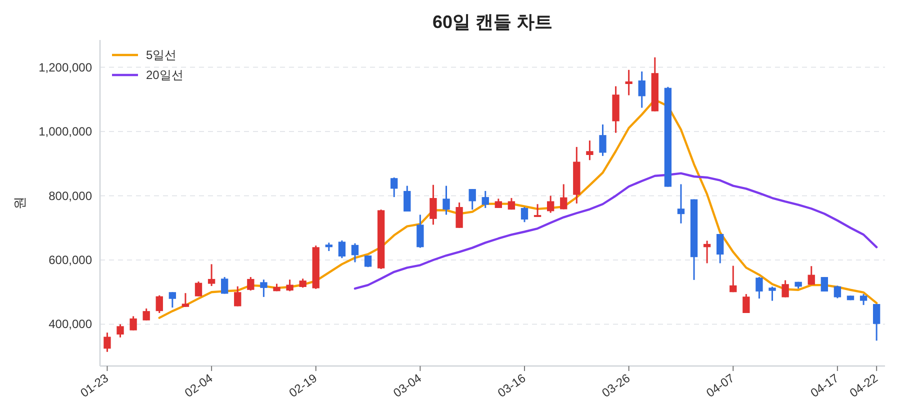 This screenshot has height=420, width=900. Describe the element at coordinates (19, 203) in the screenshot. I see `y-axis-title: 원` at that location.